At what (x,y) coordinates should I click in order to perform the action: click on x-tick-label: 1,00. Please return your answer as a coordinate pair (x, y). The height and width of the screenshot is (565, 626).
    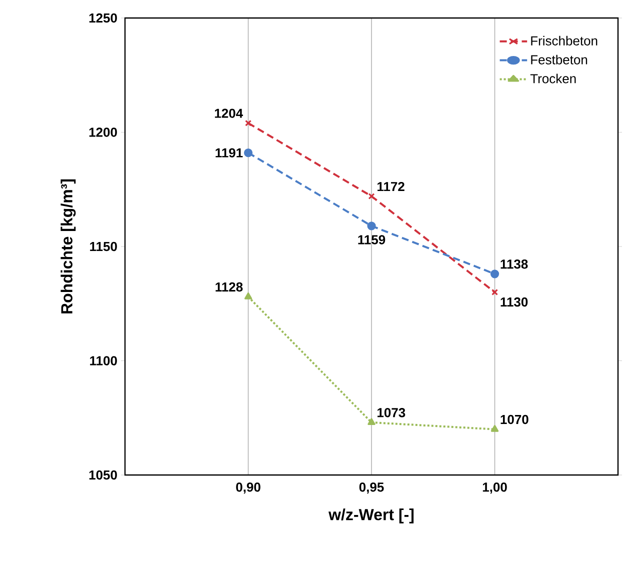
    Looking at the image, I should click on (494, 488).